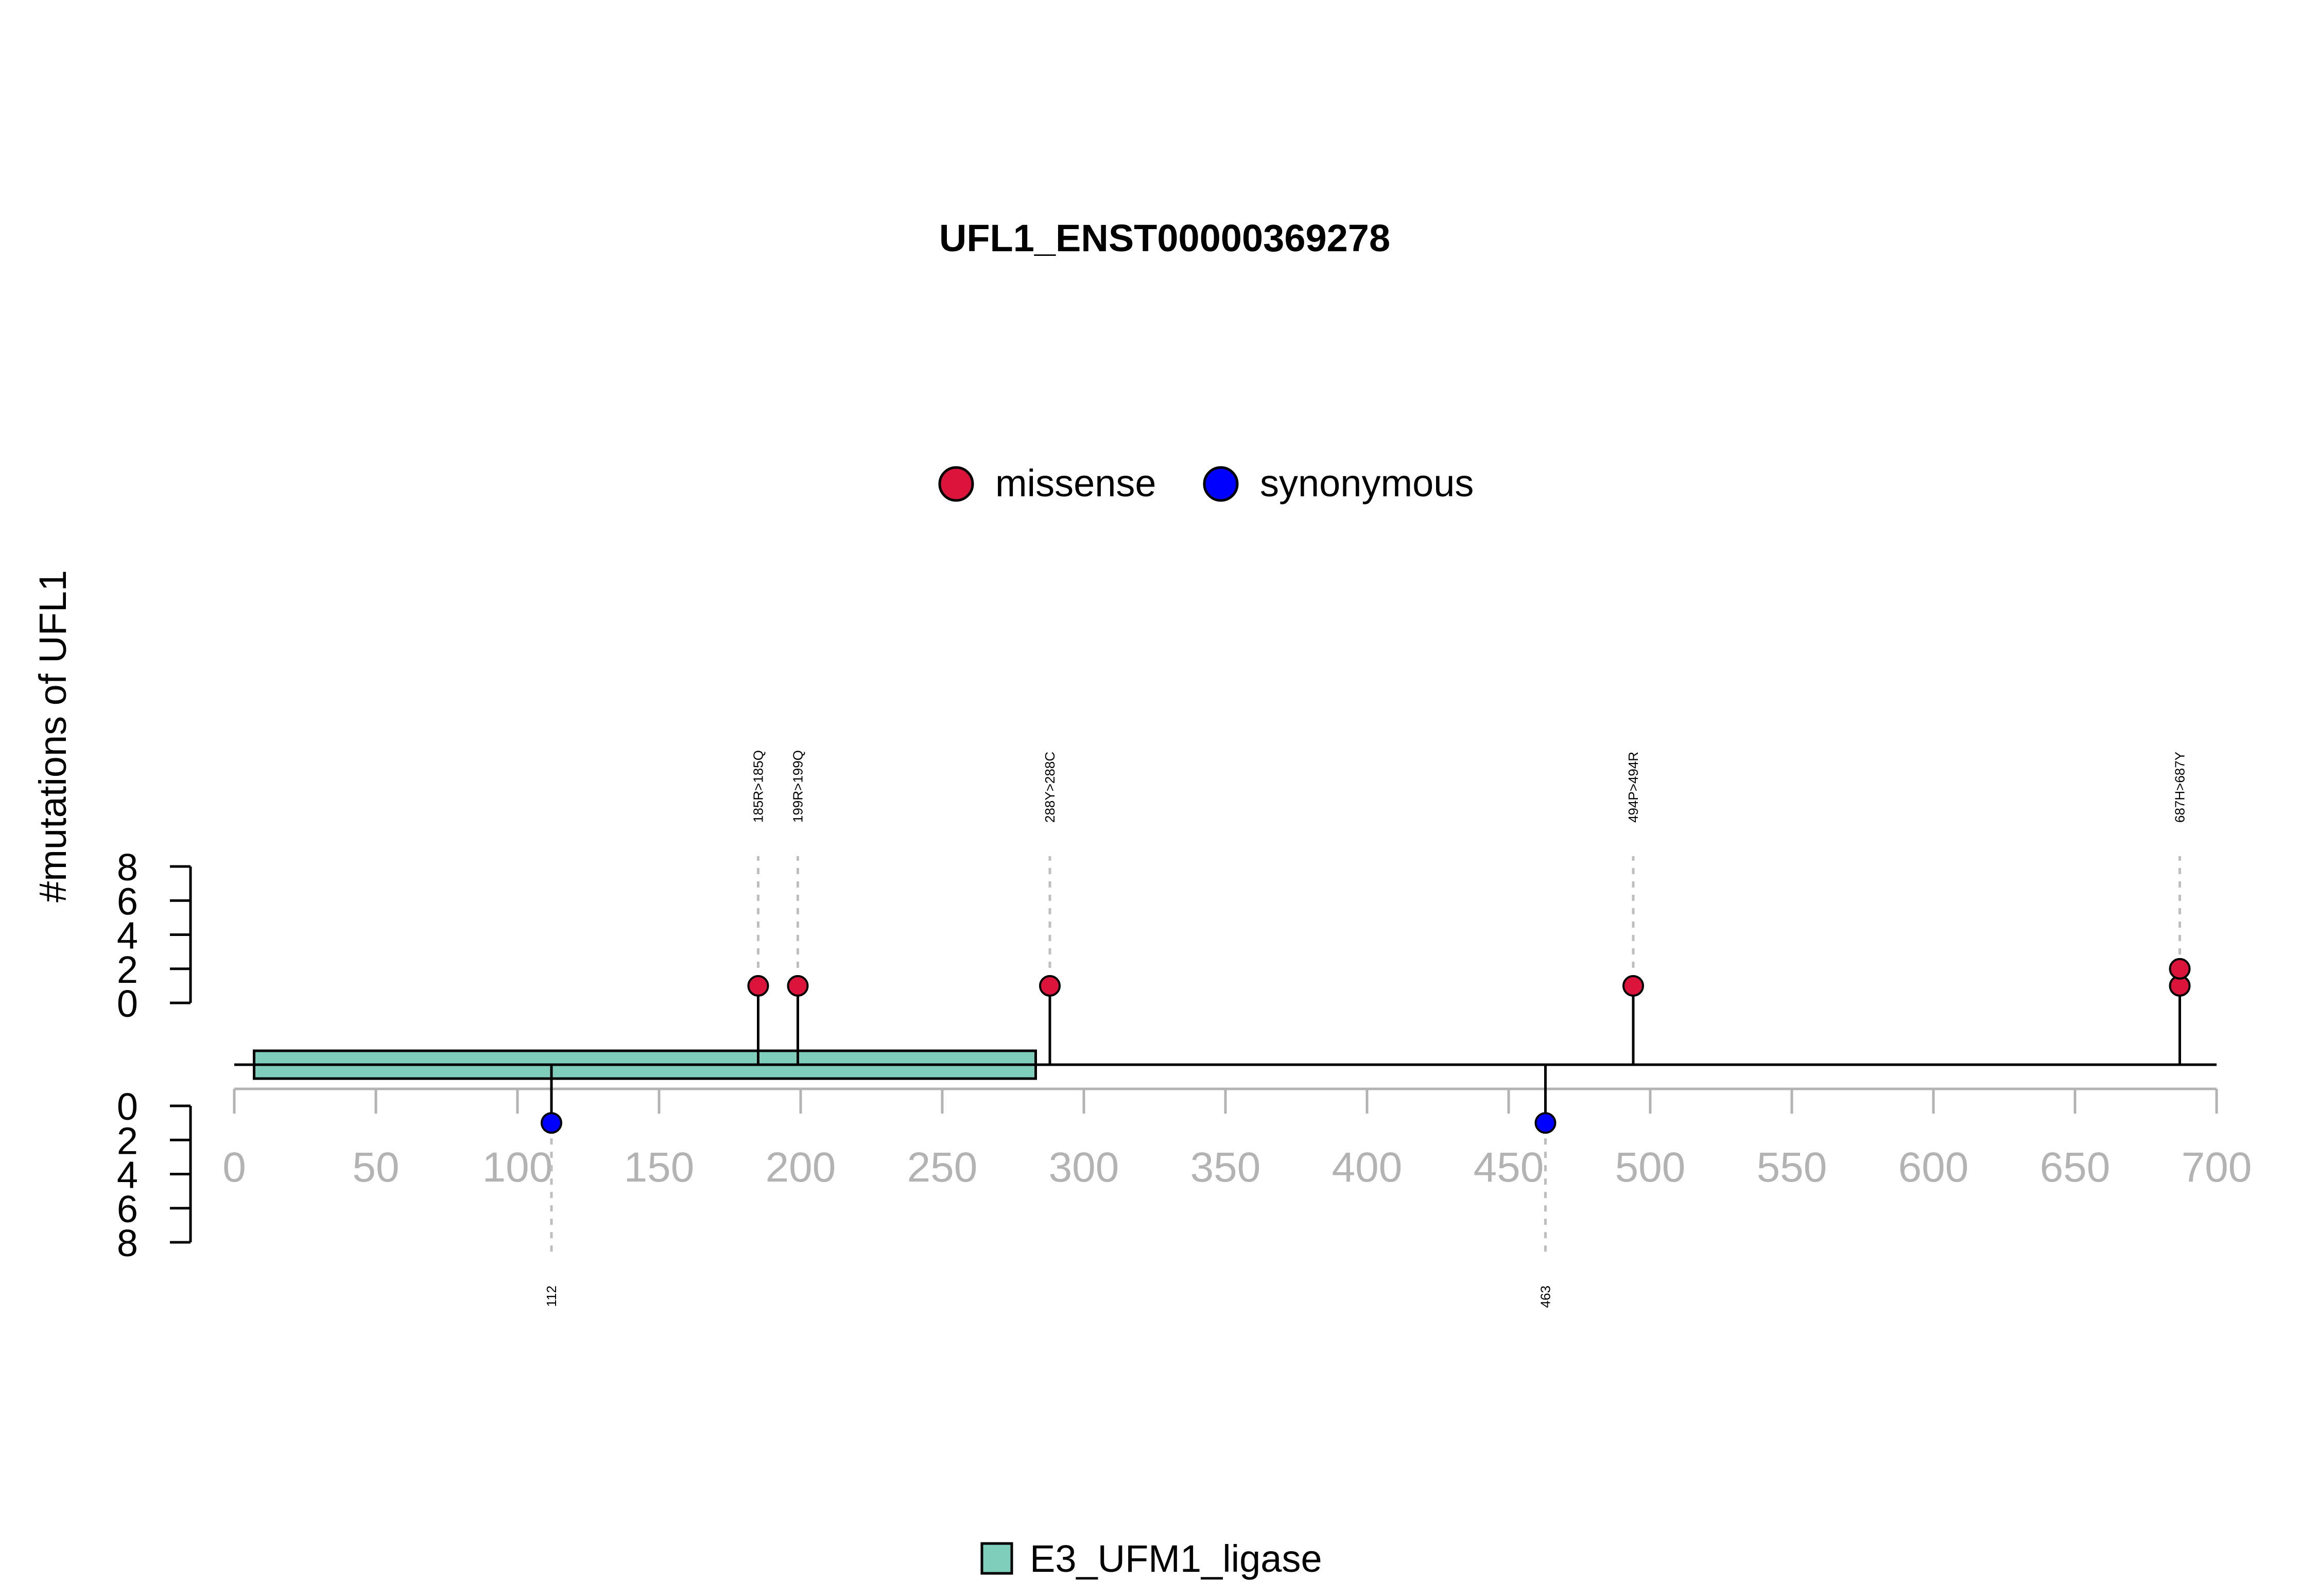  What do you see at coordinates (2217, 1167) in the screenshot?
I see `x-tick-label: 700` at bounding box center [2217, 1167].